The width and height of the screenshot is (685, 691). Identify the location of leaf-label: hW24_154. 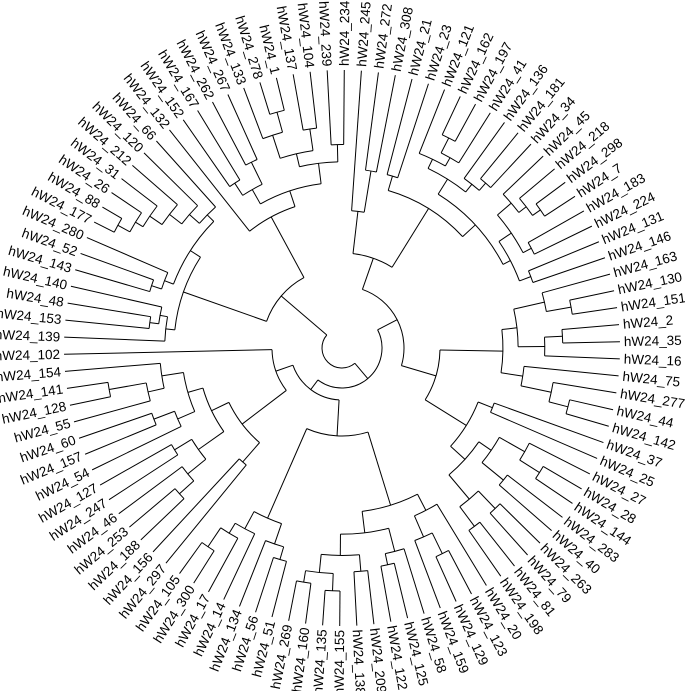
(31, 374).